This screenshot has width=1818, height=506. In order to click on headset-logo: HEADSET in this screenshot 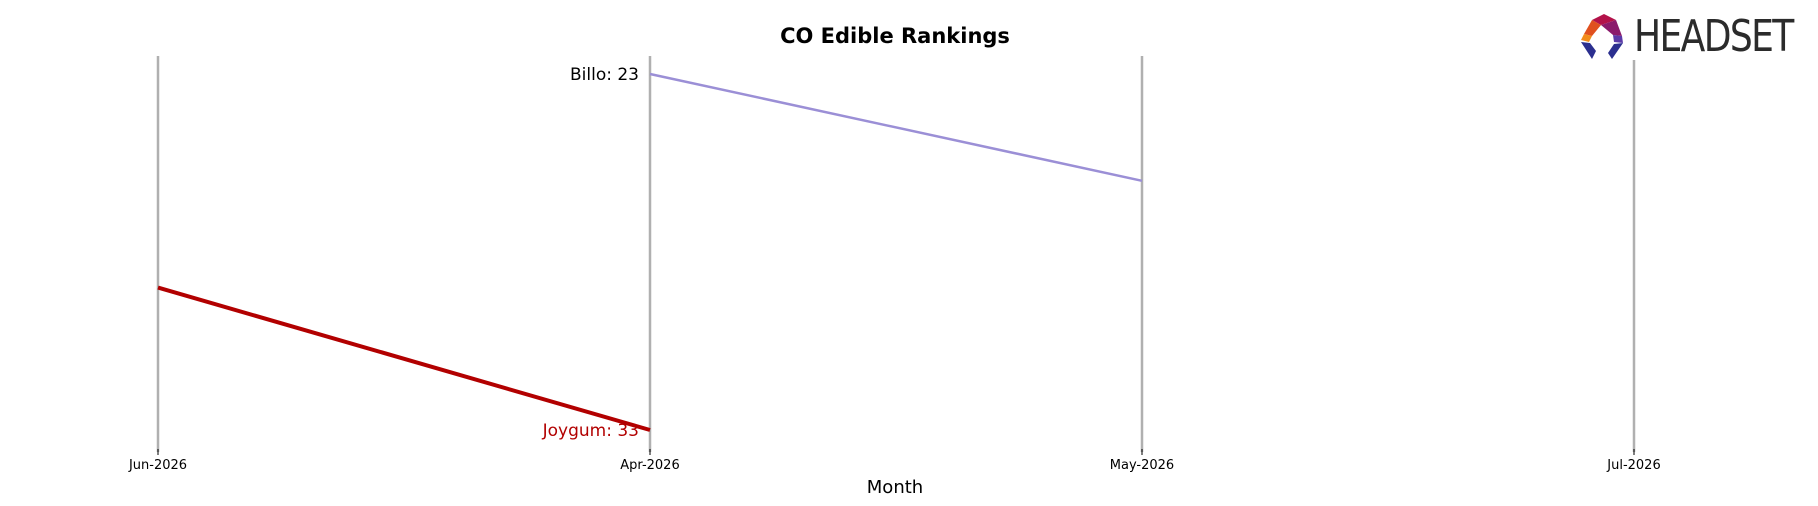, I will do `click(1693, 37)`.